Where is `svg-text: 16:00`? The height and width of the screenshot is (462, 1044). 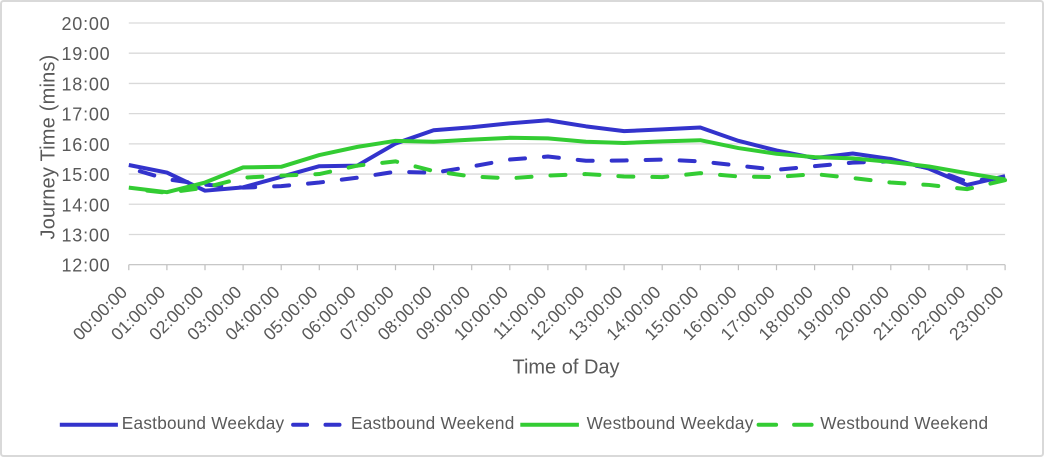
svg-text: 16:00 is located at coordinates (85, 145).